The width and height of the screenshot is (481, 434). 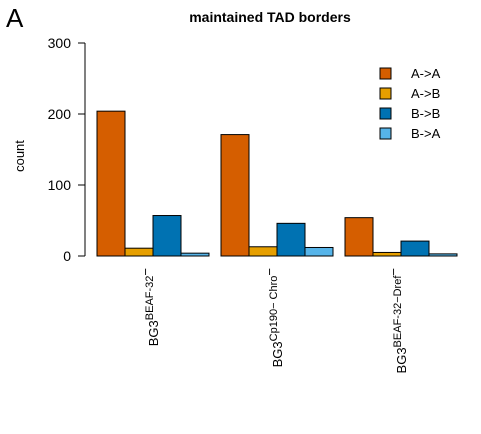 What do you see at coordinates (410, 103) in the screenshot?
I see `legend: A->A A->B B->B B->A` at bounding box center [410, 103].